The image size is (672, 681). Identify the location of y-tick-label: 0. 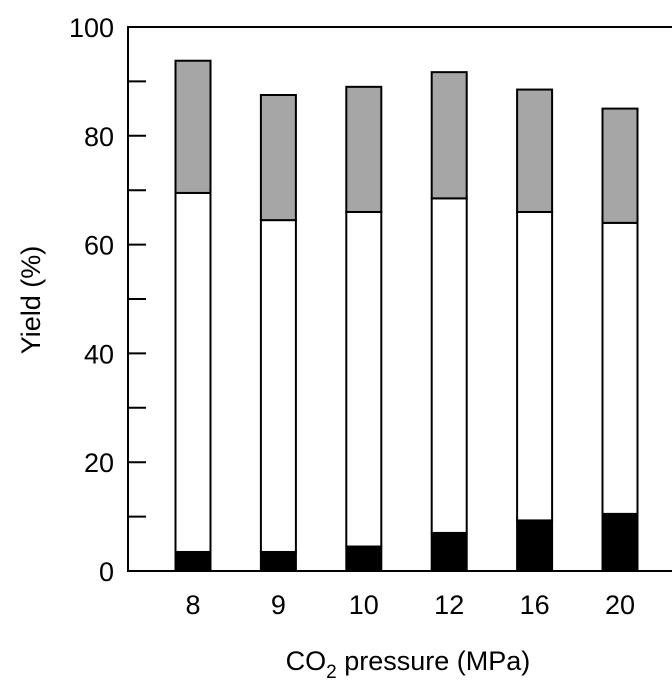
(106, 572).